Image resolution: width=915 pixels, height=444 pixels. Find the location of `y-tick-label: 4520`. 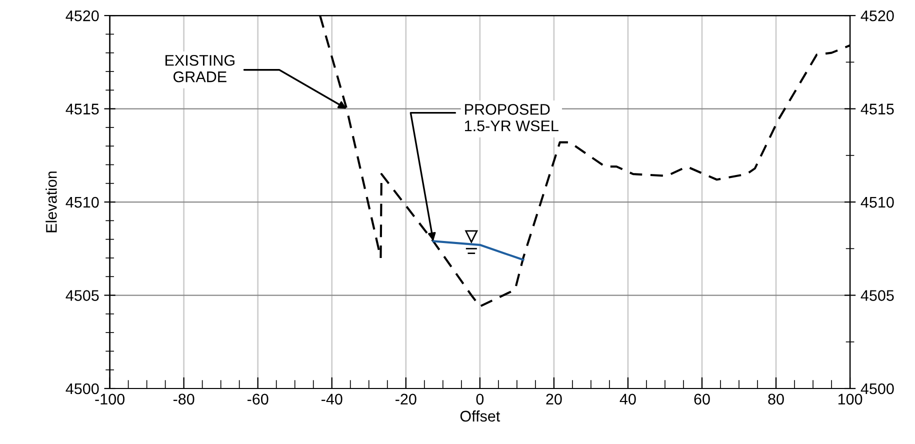

y-tick-label: 4520 is located at coordinates (82, 16).